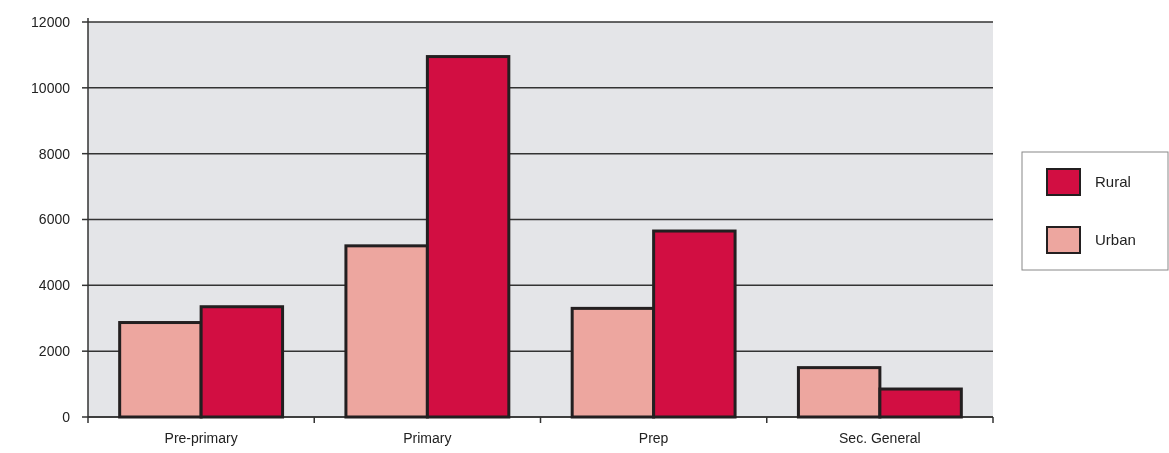 The width and height of the screenshot is (1169, 453). Describe the element at coordinates (1113, 182) in the screenshot. I see `legend-label: Rural` at that location.